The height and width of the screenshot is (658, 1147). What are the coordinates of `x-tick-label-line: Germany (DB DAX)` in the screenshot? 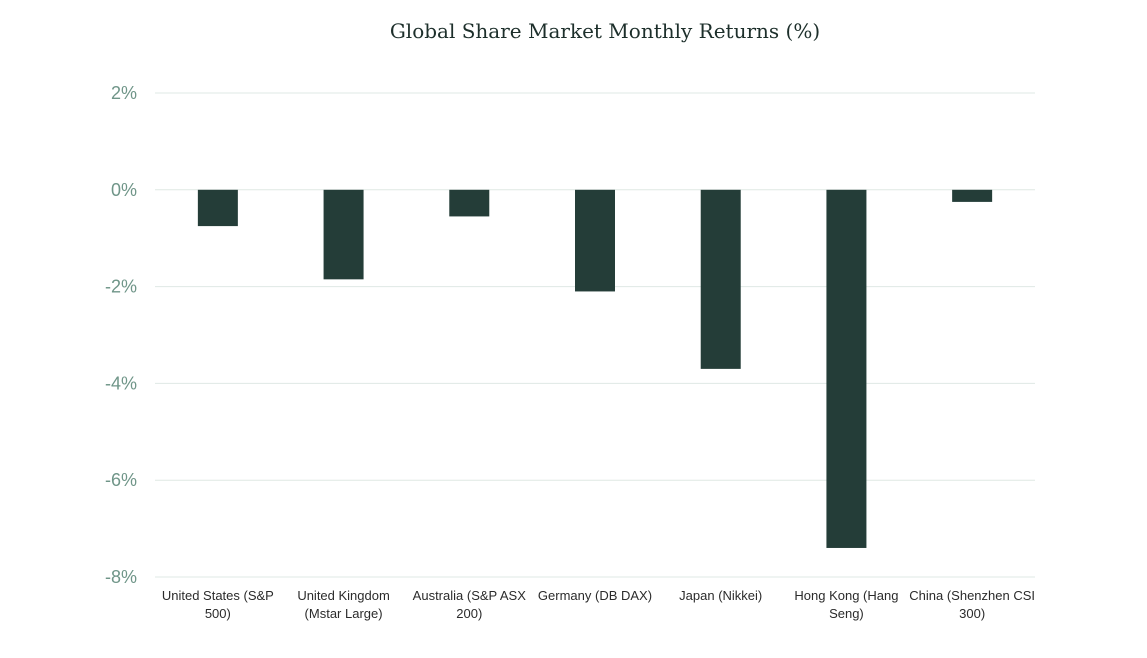 It's located at (595, 595).